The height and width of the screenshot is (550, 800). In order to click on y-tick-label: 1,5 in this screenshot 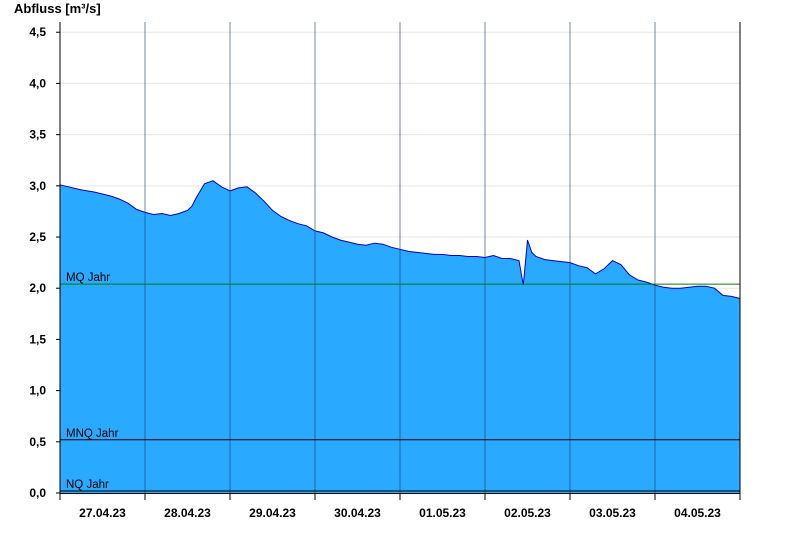, I will do `click(37, 339)`.